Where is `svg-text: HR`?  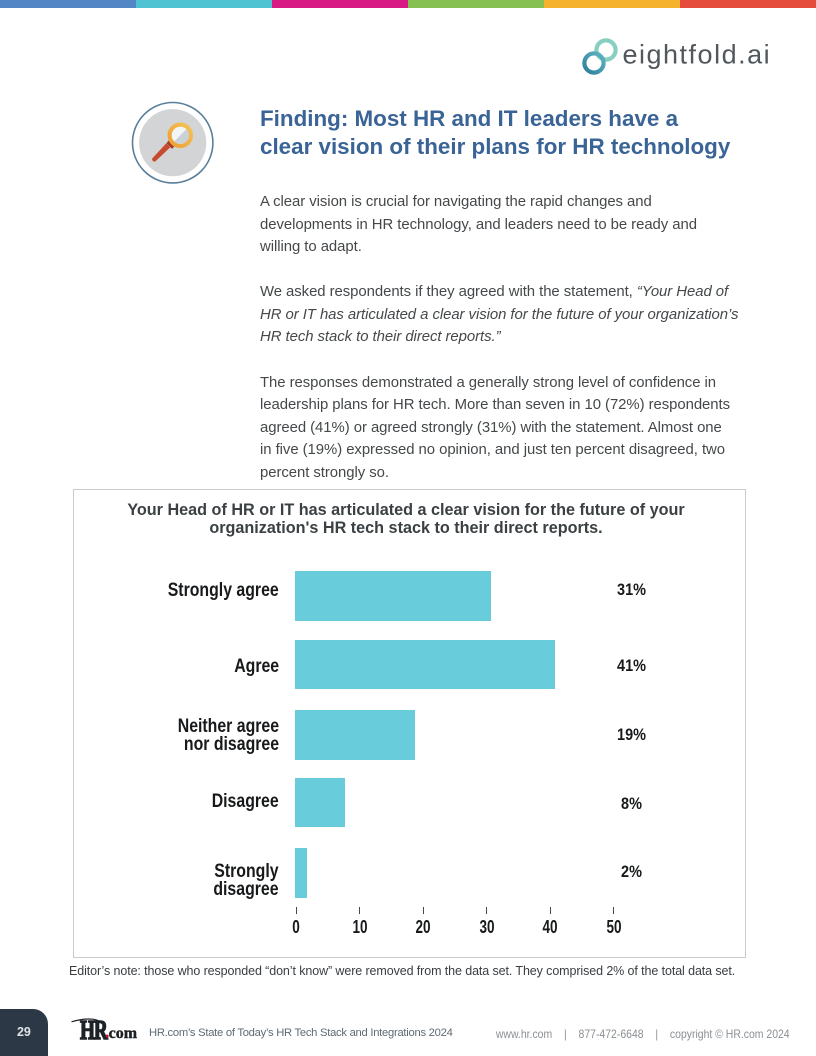 svg-text: HR is located at coordinates (94, 1031).